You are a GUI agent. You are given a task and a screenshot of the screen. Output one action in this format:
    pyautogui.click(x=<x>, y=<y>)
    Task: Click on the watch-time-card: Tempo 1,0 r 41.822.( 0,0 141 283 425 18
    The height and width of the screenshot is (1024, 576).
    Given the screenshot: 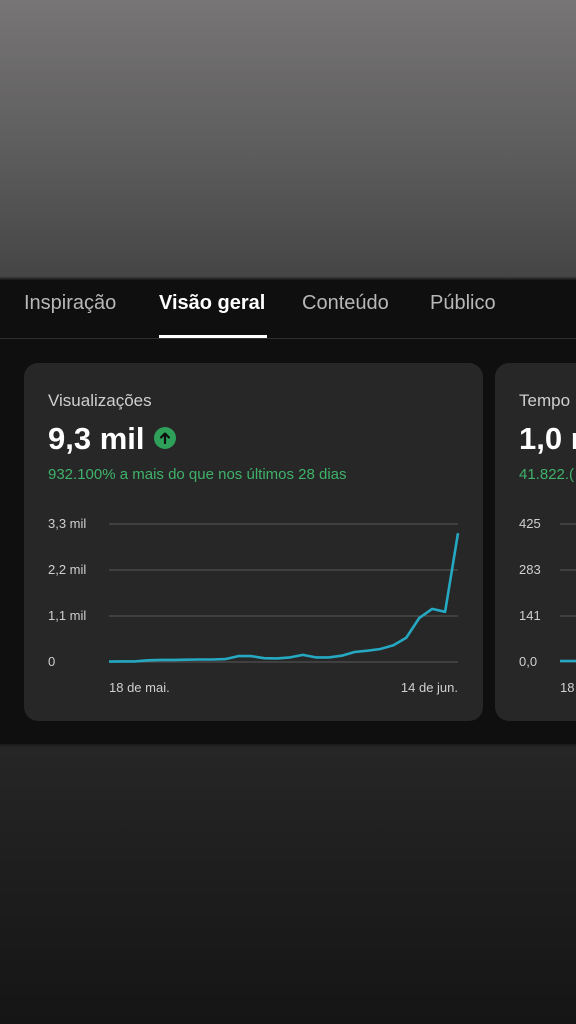 What is the action you would take?
    pyautogui.click(x=535, y=542)
    